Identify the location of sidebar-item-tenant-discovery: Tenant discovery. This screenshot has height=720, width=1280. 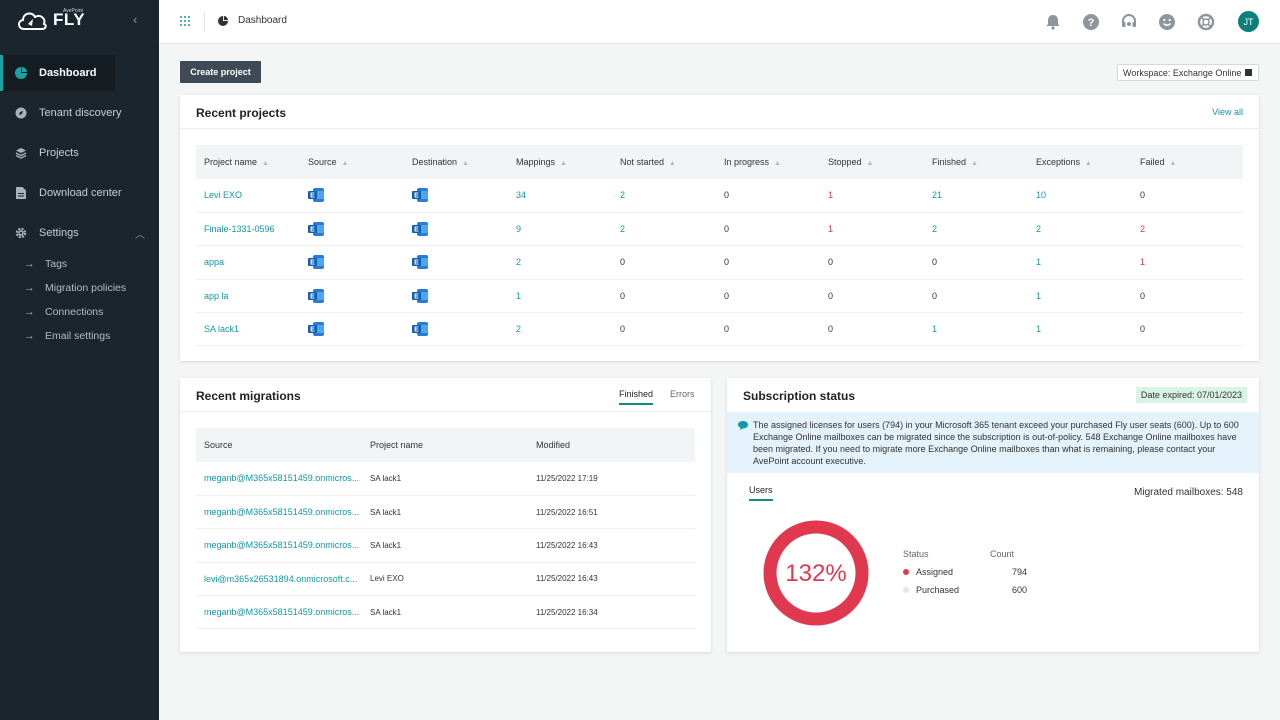
(79, 113).